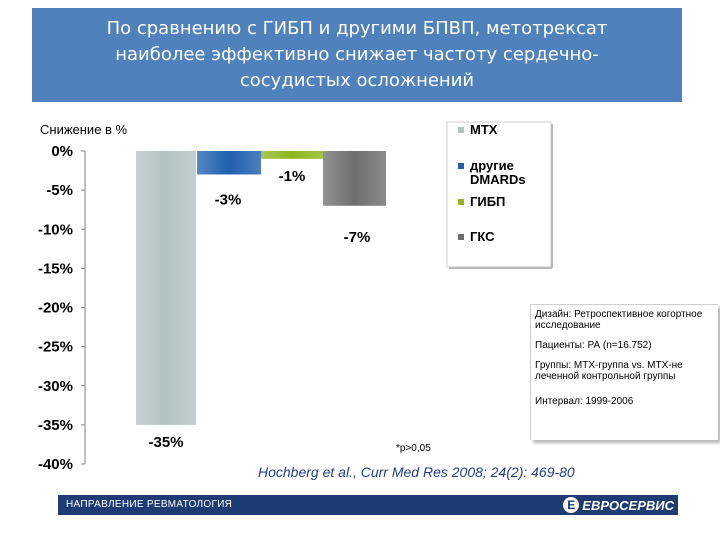 The width and height of the screenshot is (720, 540). What do you see at coordinates (368, 505) in the screenshot?
I see `footer-bar: НАПРАВЛЕНИЕ РЕВМАТОЛОГИЯ Е ЕВРОСЕРВИС` at bounding box center [368, 505].